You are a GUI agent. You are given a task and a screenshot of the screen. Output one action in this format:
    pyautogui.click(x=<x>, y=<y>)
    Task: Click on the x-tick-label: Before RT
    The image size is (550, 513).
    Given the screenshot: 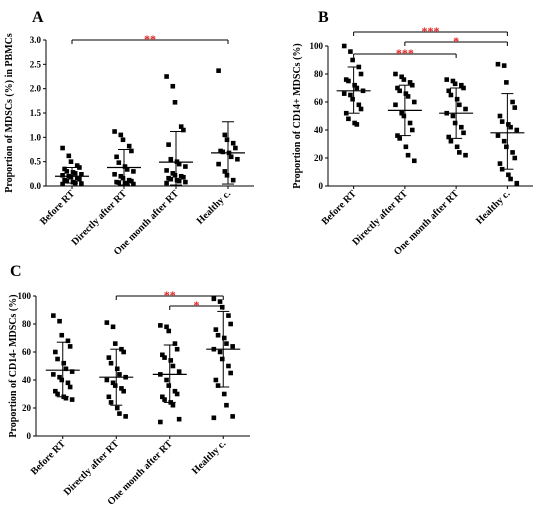 What is the action you would take?
    pyautogui.click(x=48, y=457)
    